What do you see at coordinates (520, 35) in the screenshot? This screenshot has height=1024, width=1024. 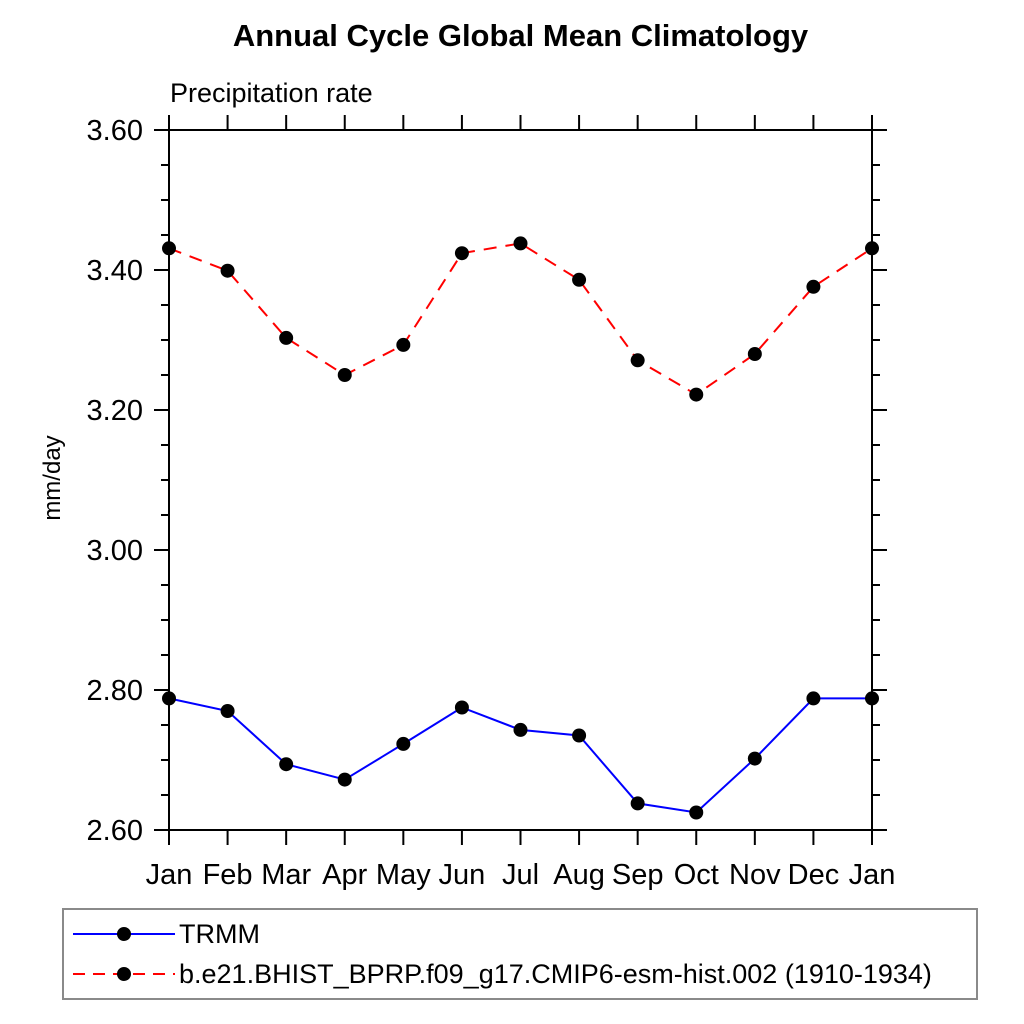 I see `page-title: Annual Cycle Global Mean Climatology` at bounding box center [520, 35].